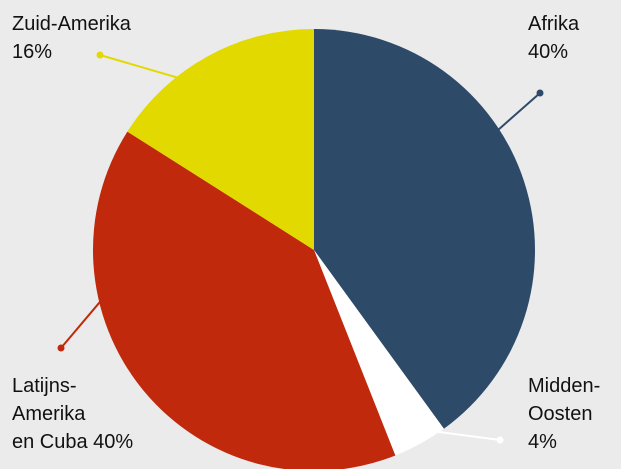 This screenshot has height=469, width=621. I want to click on label-latijns-amerika-line-1: Latijns-, so click(44, 386).